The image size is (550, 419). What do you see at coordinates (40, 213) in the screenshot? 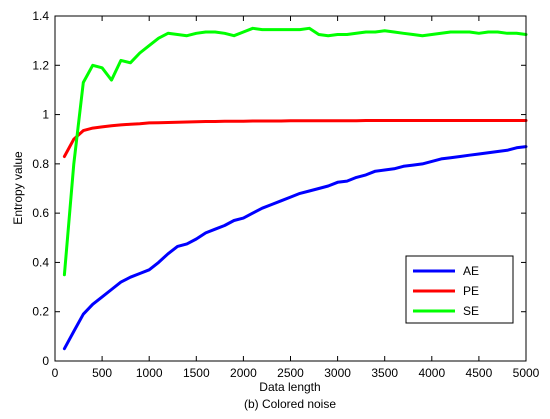
I see `y-tick-label: 0.6` at bounding box center [40, 213].